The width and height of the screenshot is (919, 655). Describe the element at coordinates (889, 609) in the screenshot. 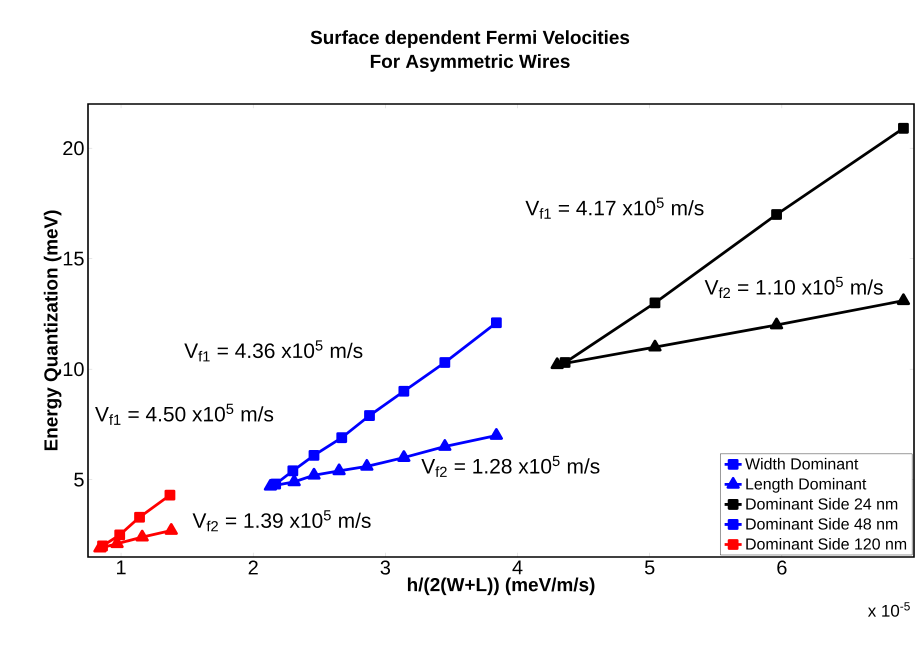

I see `text: x 10$^{-5}$` at that location.